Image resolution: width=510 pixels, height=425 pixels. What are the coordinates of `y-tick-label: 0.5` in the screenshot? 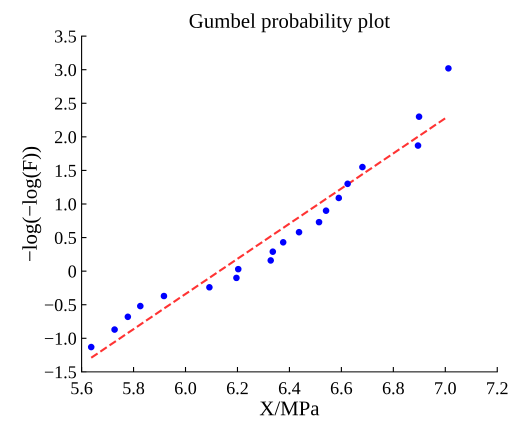 It's located at (65, 238).